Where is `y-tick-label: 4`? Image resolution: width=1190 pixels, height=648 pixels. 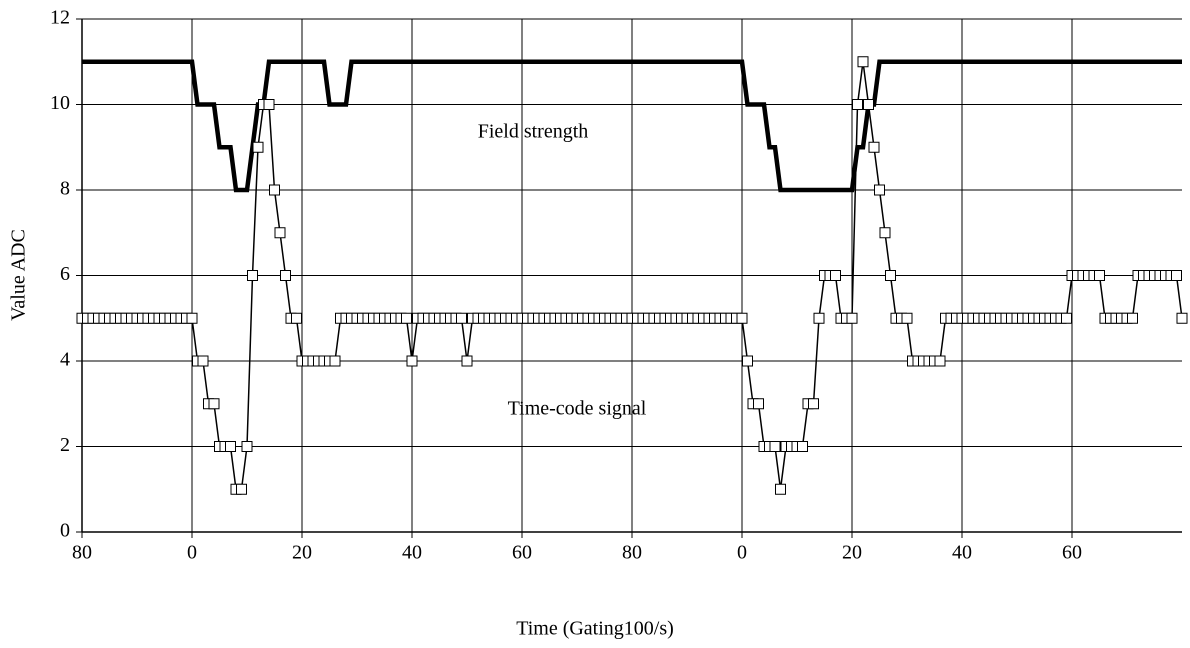
y-tick-label: 4 is located at coordinates (65, 360).